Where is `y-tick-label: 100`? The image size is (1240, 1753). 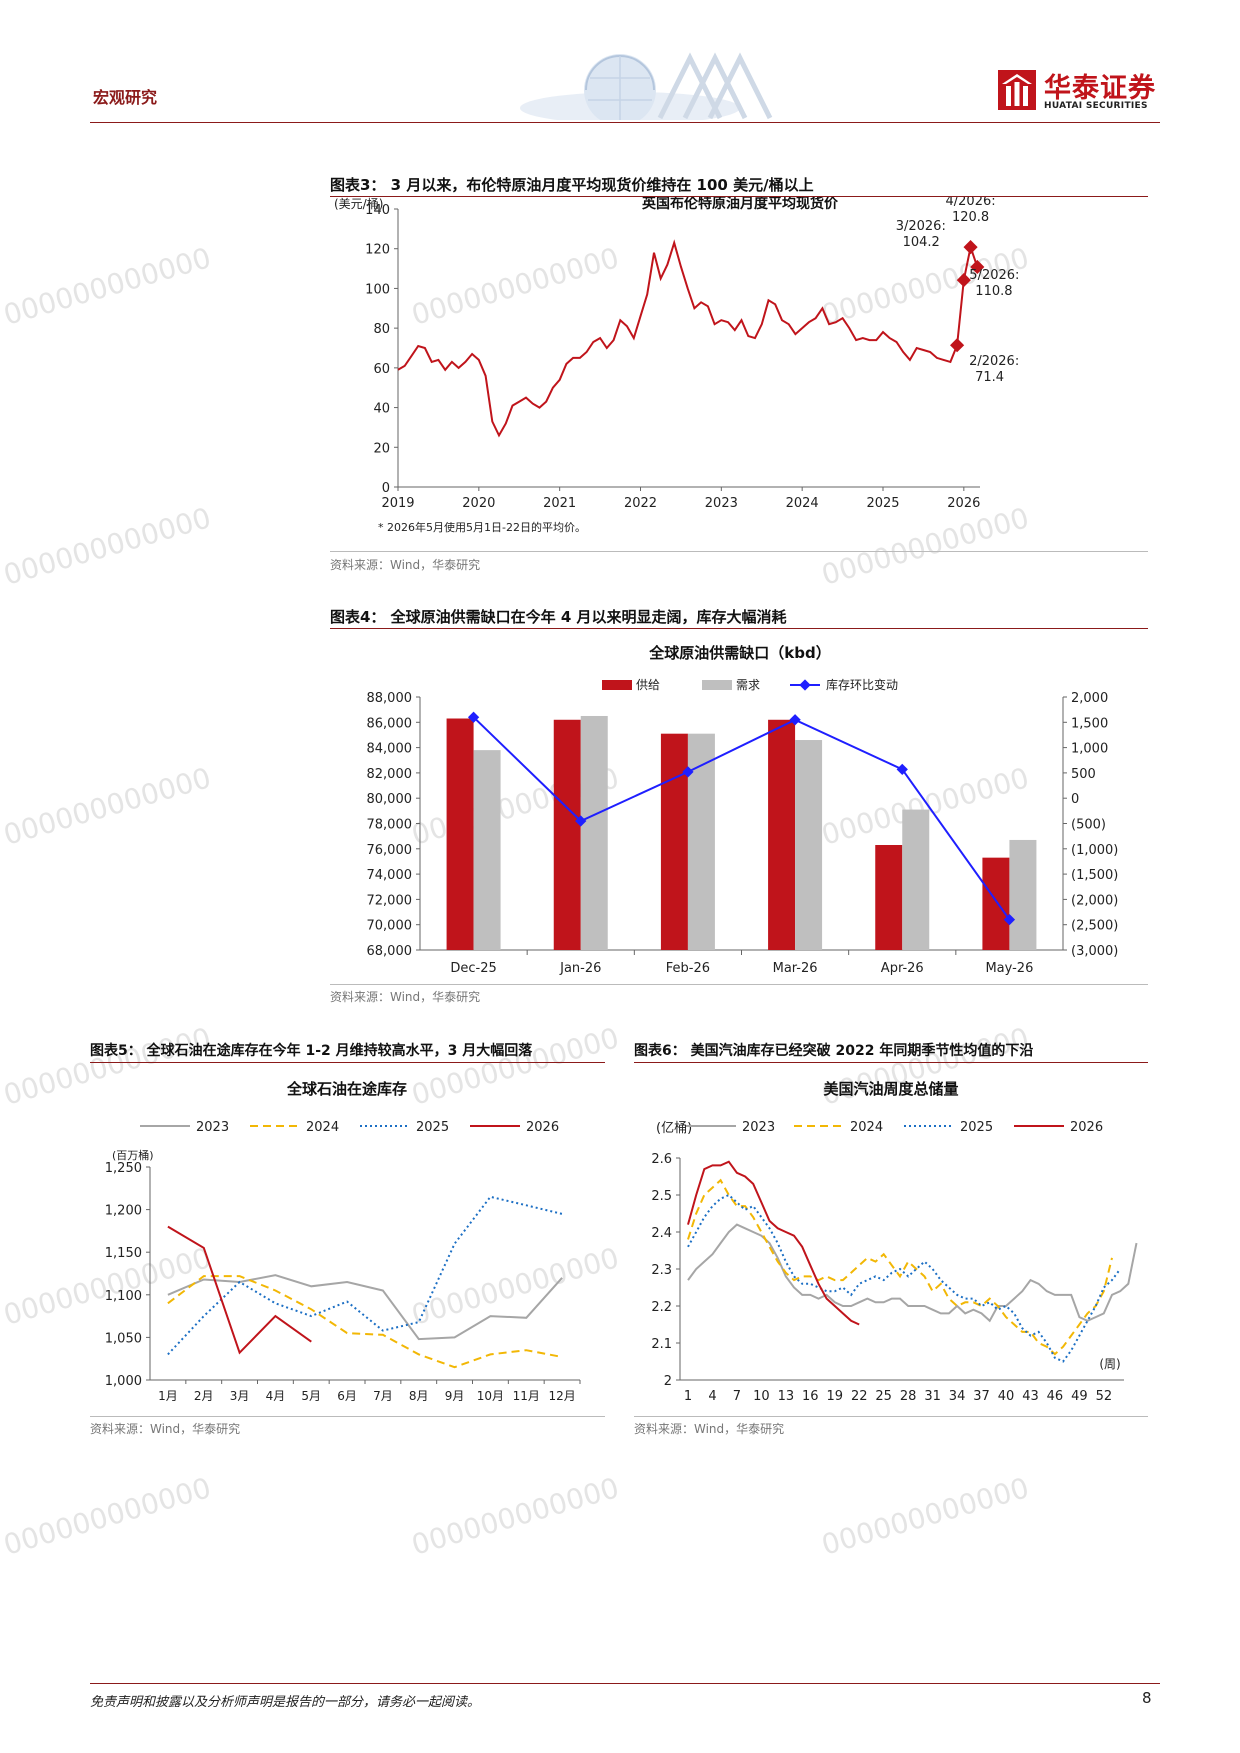
y-tick-label: 100 is located at coordinates (377, 289).